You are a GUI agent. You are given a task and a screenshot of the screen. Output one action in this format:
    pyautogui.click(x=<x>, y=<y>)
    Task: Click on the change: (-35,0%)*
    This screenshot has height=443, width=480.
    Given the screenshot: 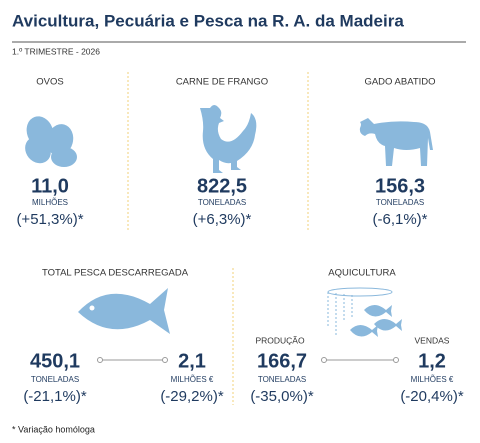 What is the action you would take?
    pyautogui.click(x=282, y=396)
    